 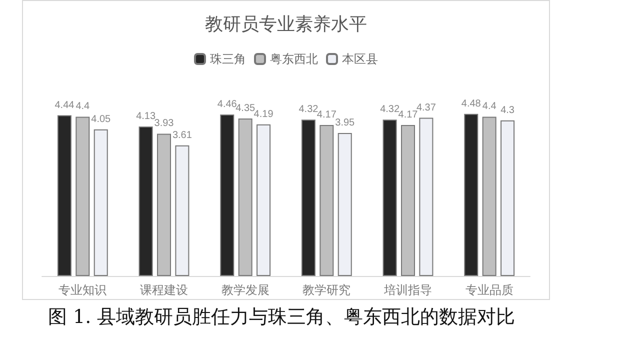 What do you see at coordinates (64, 105) in the screenshot?
I see `data-label: 4.44` at bounding box center [64, 105].